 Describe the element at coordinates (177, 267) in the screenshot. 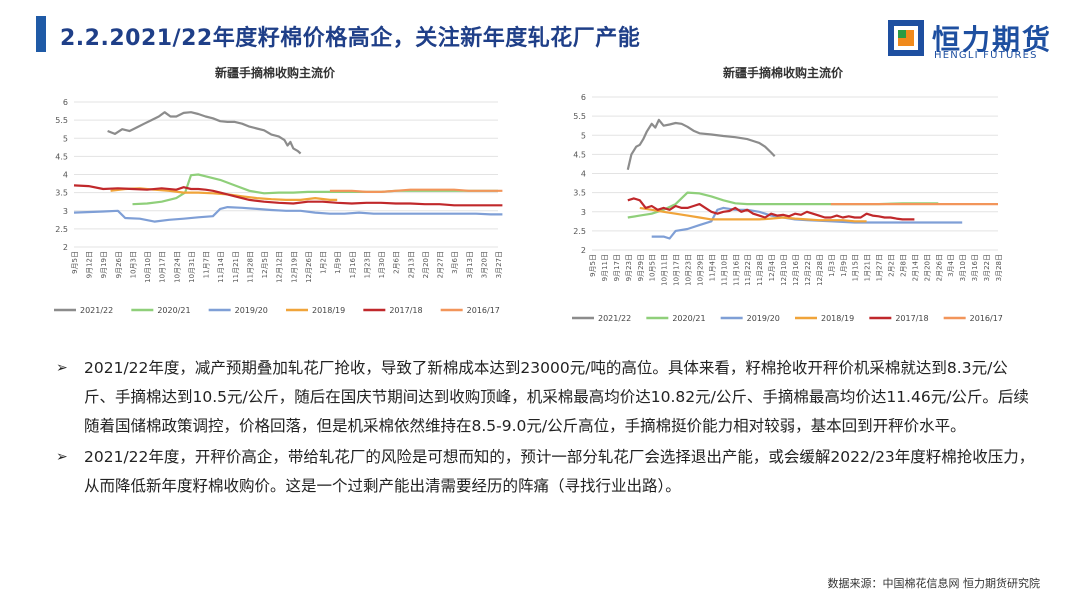

I see `x-tick-label: 10月24日` at that location.